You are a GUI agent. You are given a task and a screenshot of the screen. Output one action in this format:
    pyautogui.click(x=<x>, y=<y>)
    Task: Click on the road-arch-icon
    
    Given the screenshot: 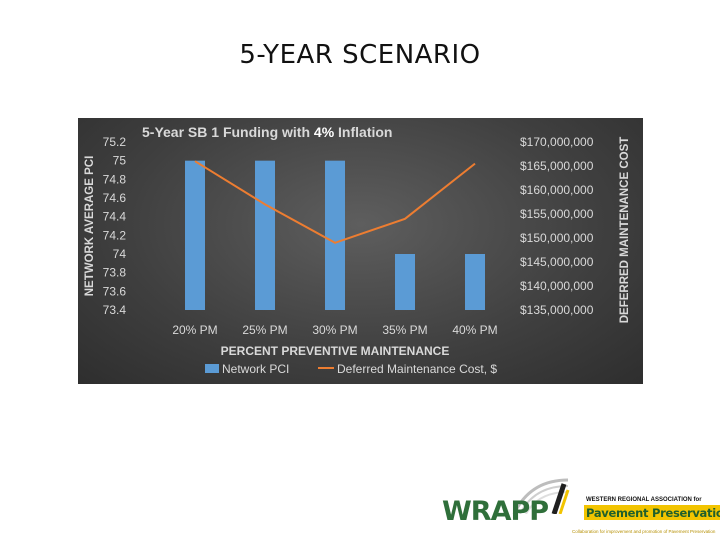 What is the action you would take?
    pyautogui.click(x=541, y=496)
    